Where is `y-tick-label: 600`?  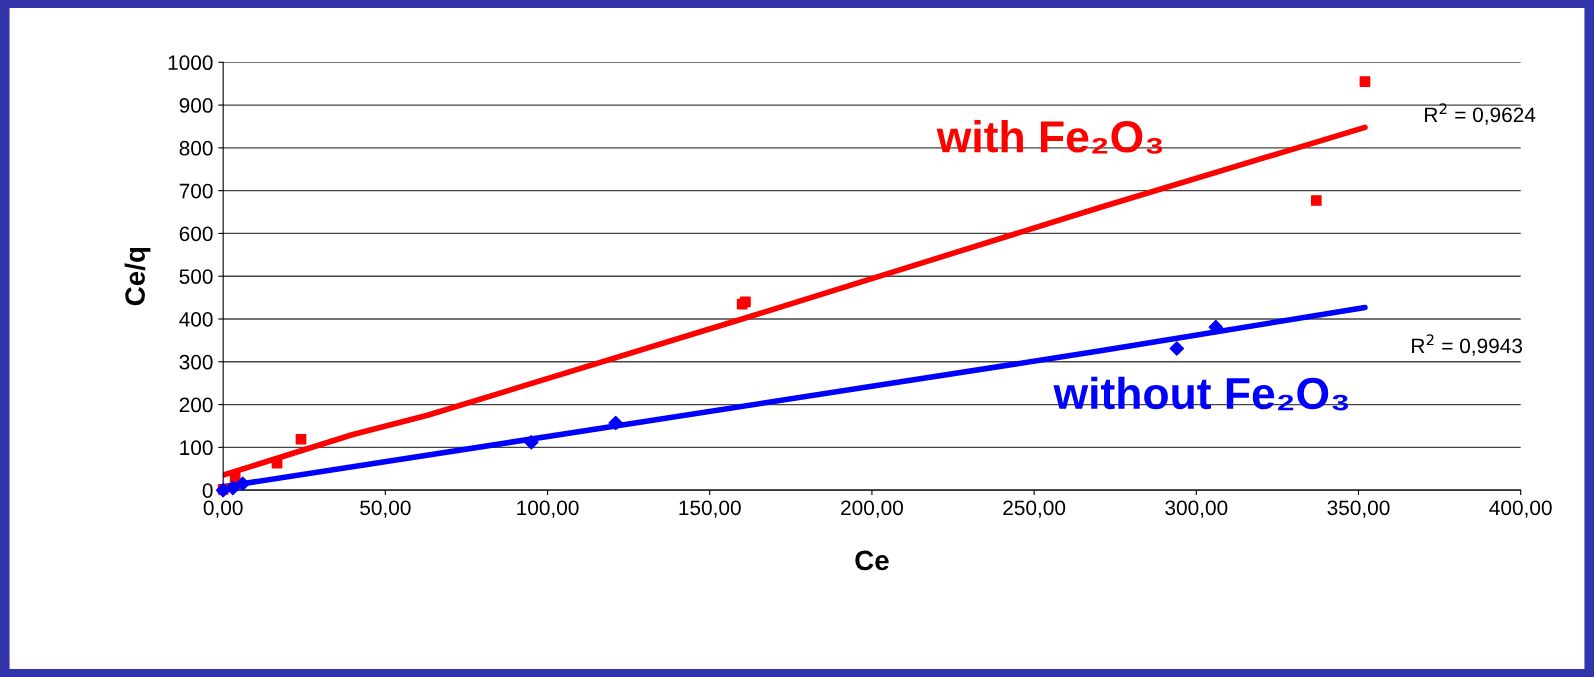
y-tick-label: 600 is located at coordinates (196, 234).